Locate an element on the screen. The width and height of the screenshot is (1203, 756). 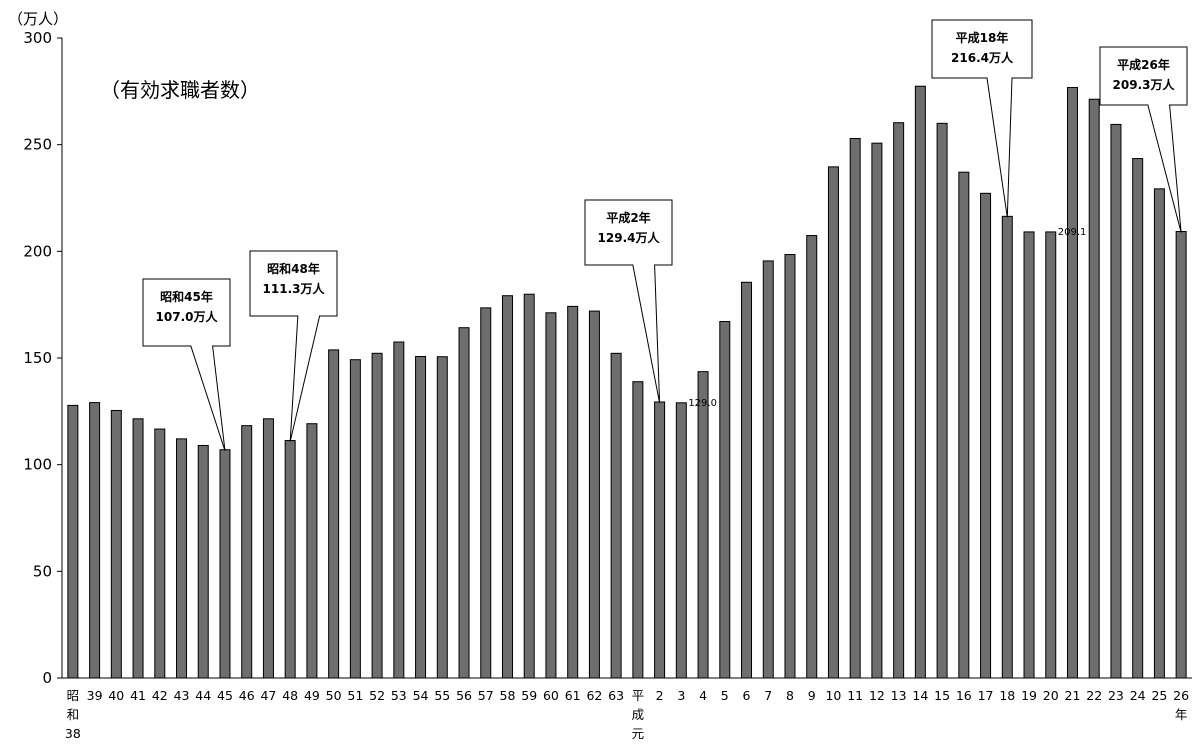
callout-text: 平成18年 is located at coordinates (982, 37).